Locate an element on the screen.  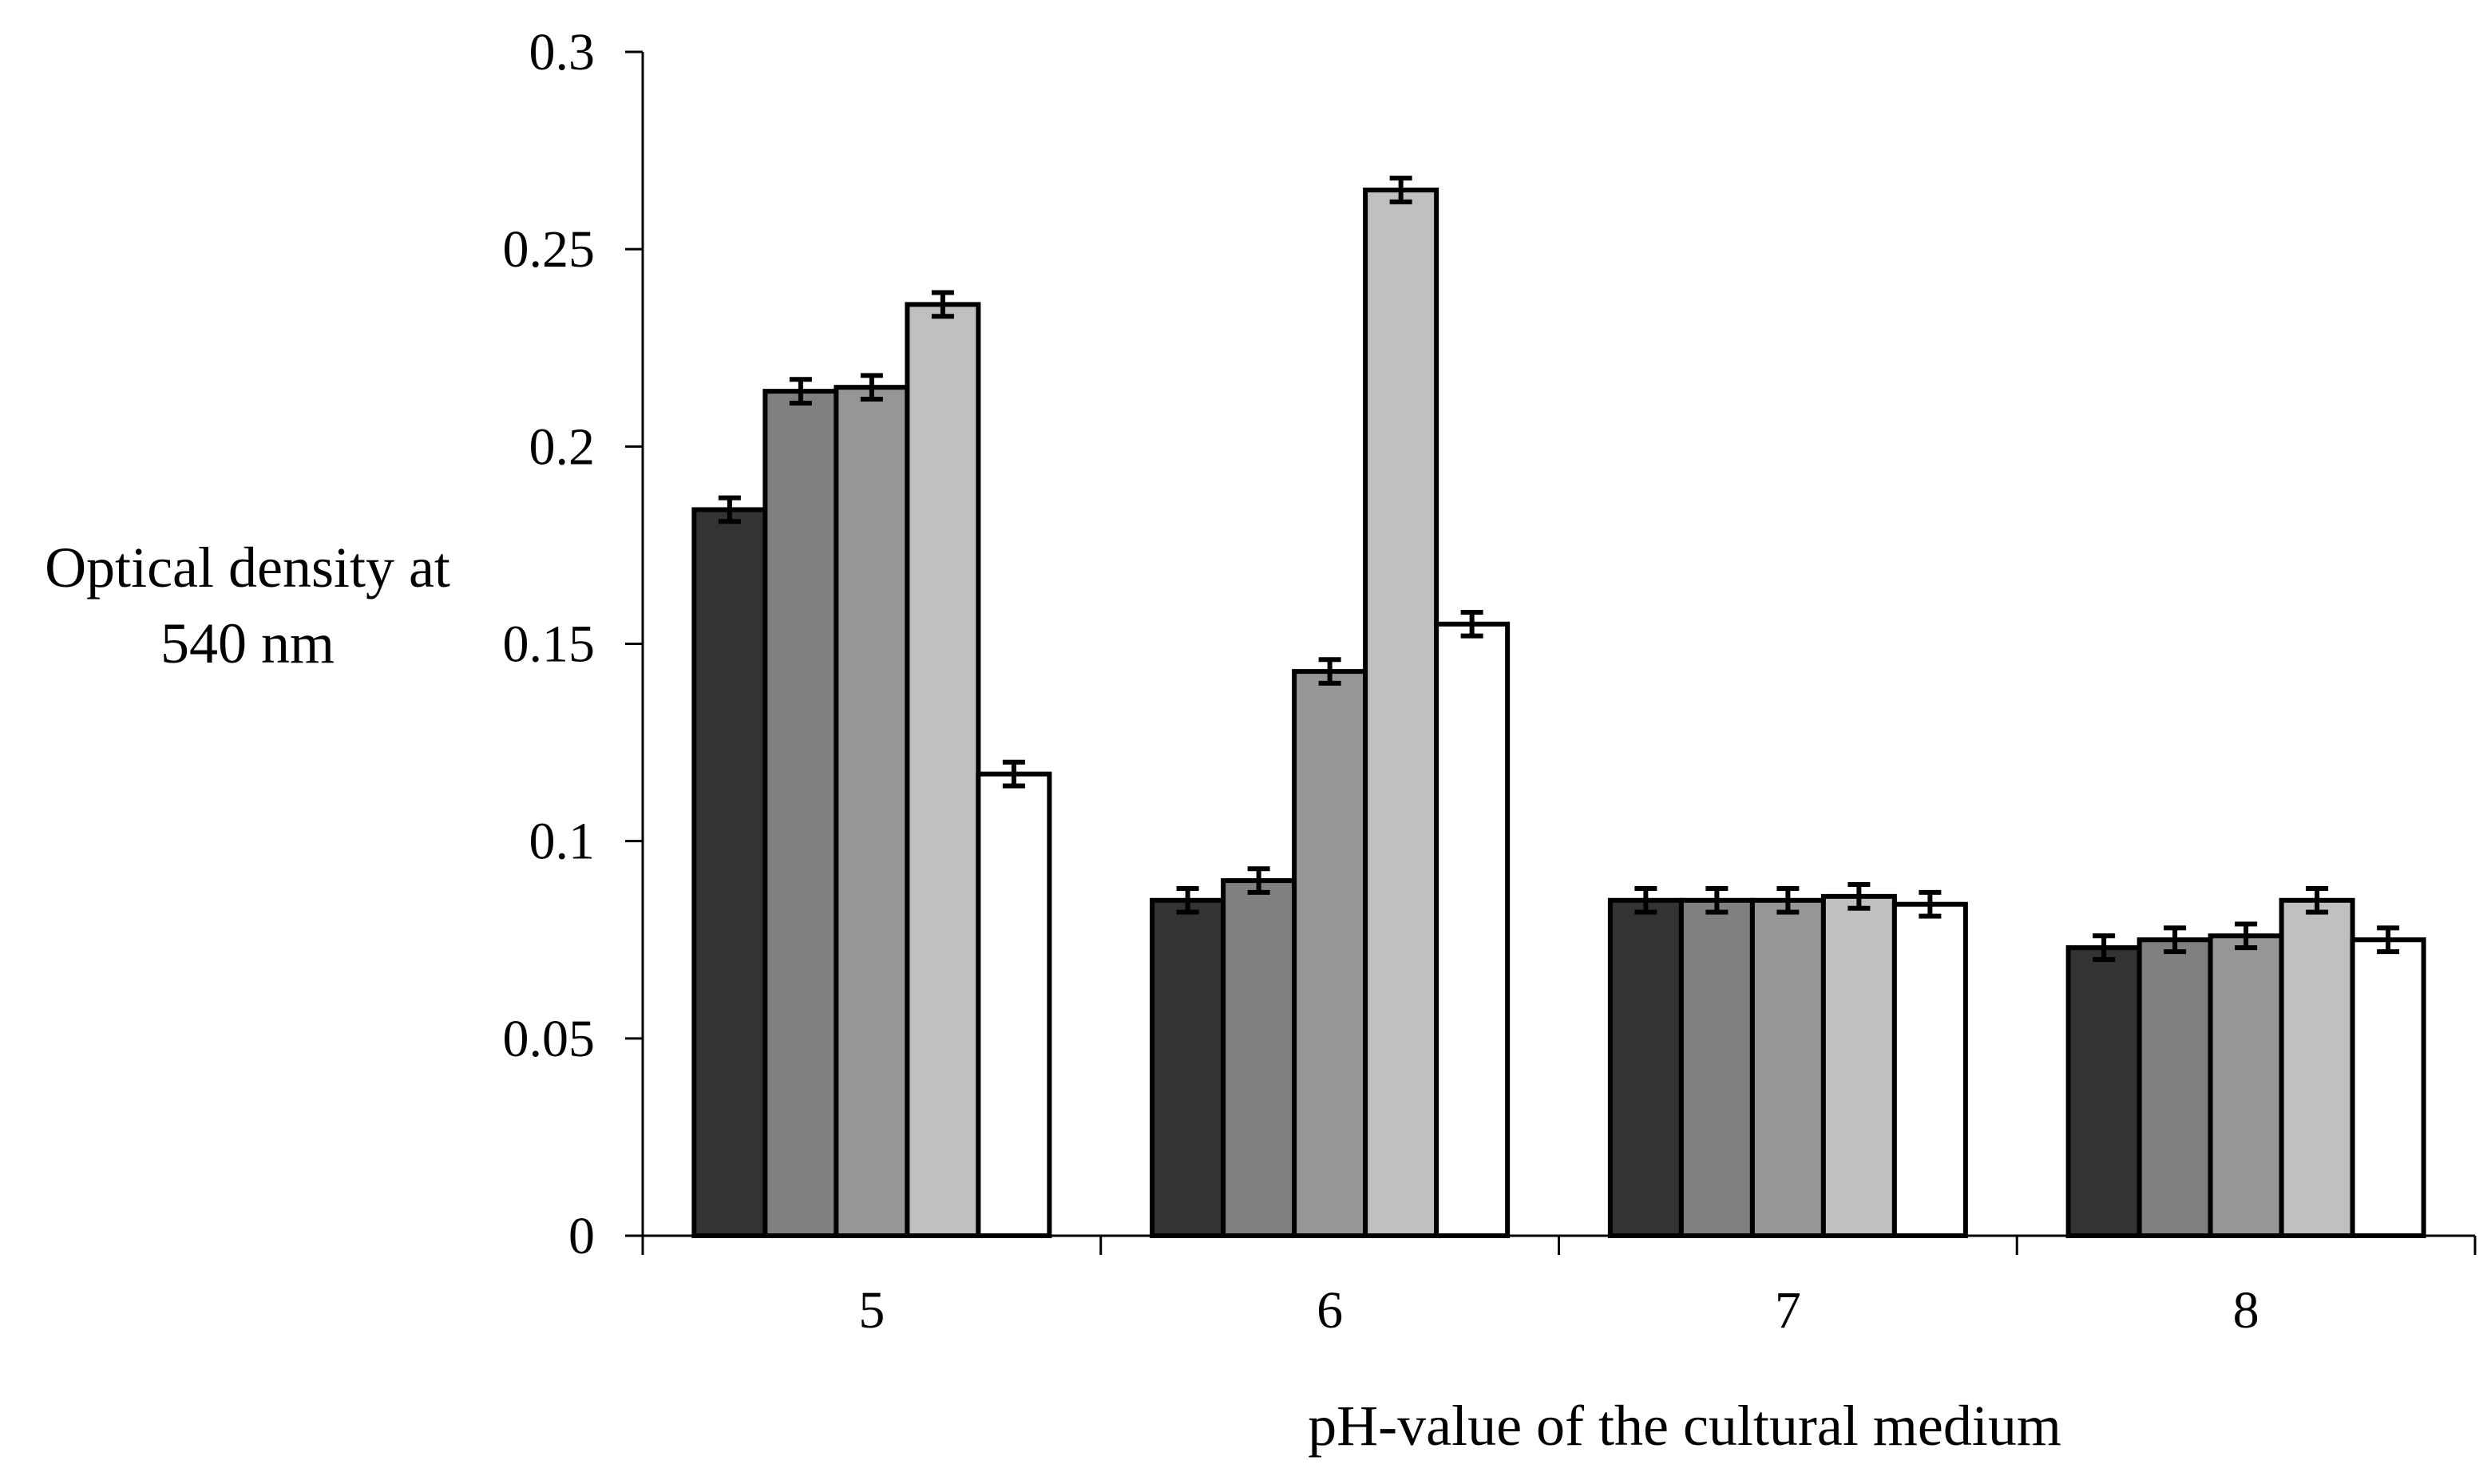
y-axis-title-line-1: Optical density at is located at coordinates (247, 568).